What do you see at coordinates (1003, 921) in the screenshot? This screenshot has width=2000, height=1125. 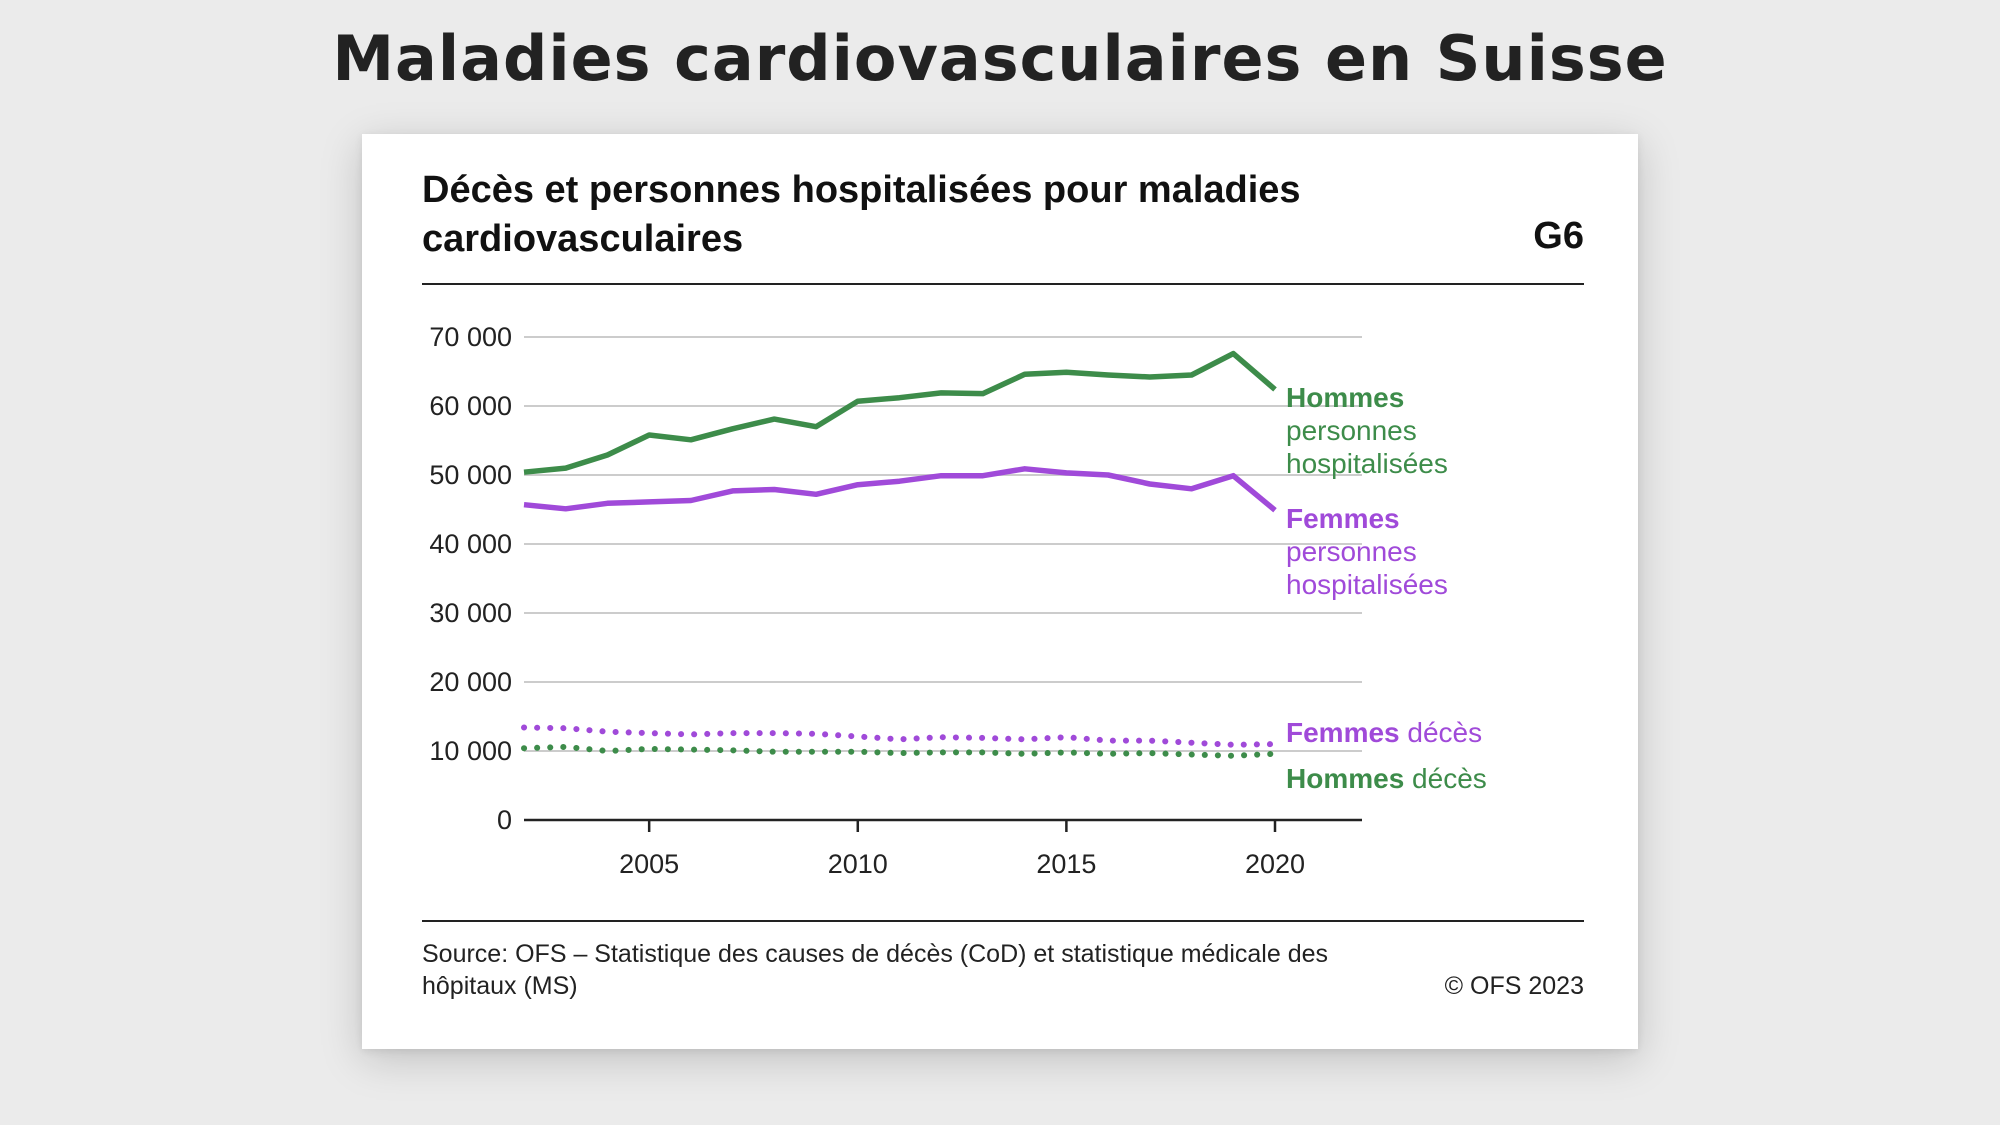 I see `footer-rule` at bounding box center [1003, 921].